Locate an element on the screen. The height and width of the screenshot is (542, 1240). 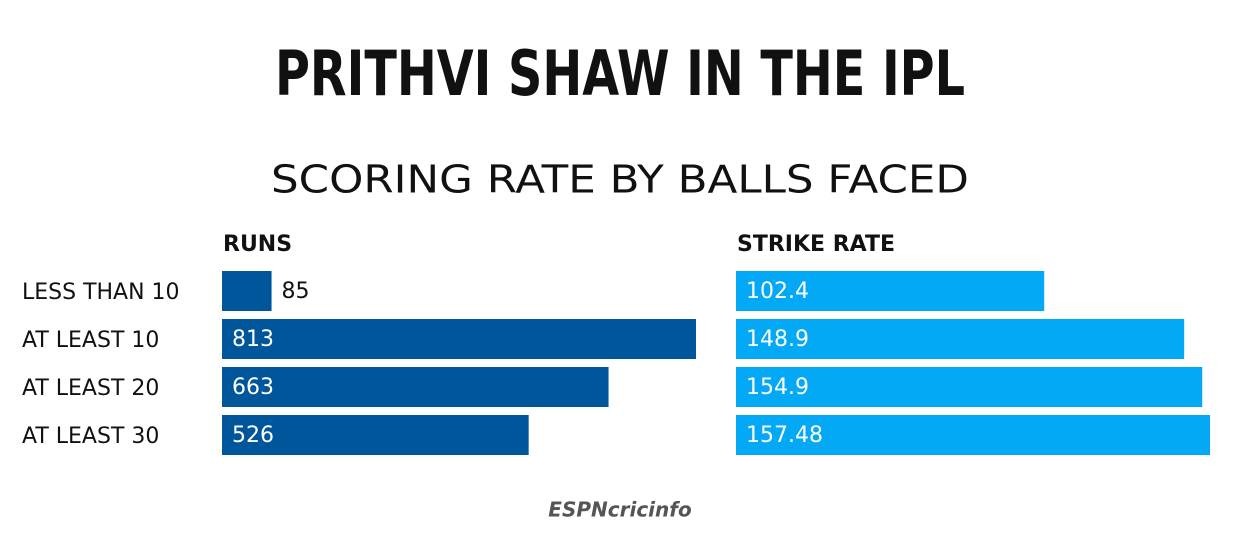
chart-title: PRITHVI SHAW IN THE IPL is located at coordinates (620, 73).